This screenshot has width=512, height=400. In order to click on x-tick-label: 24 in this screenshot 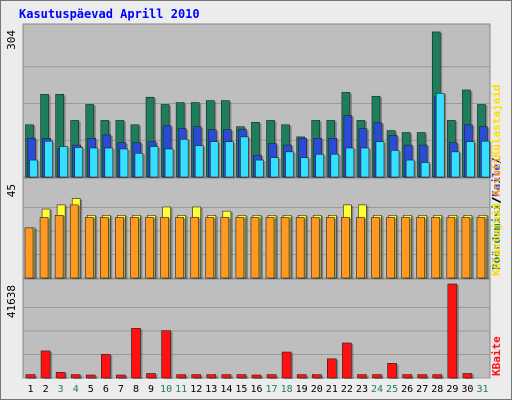, I will do `click(377, 389)`.